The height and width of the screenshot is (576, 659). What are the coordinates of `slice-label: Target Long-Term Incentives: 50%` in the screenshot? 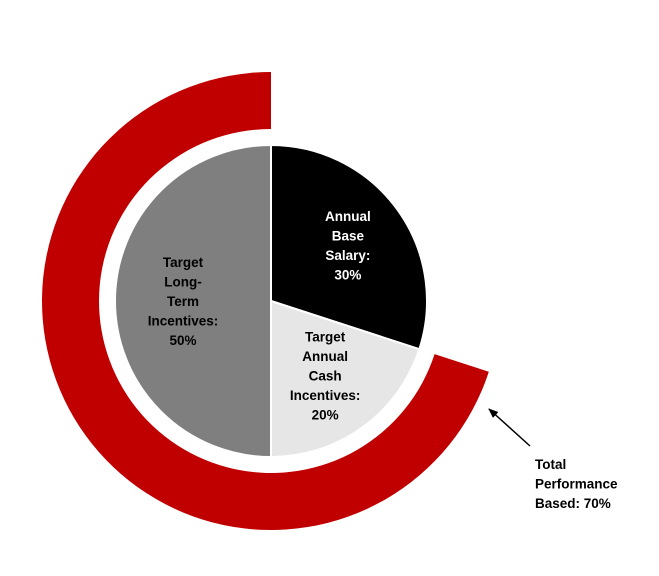 It's located at (183, 301).